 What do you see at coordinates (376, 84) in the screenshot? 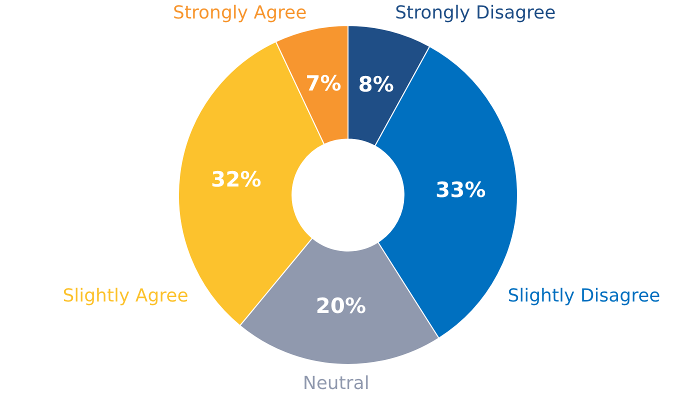
I see `data-label: 8%` at bounding box center [376, 84].